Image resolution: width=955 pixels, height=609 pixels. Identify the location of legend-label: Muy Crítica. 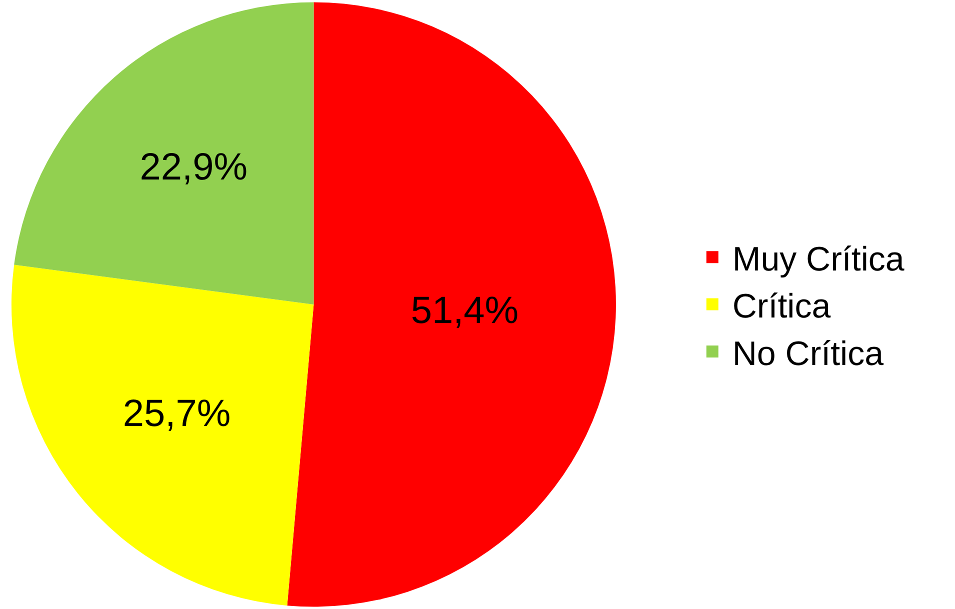
(818, 259).